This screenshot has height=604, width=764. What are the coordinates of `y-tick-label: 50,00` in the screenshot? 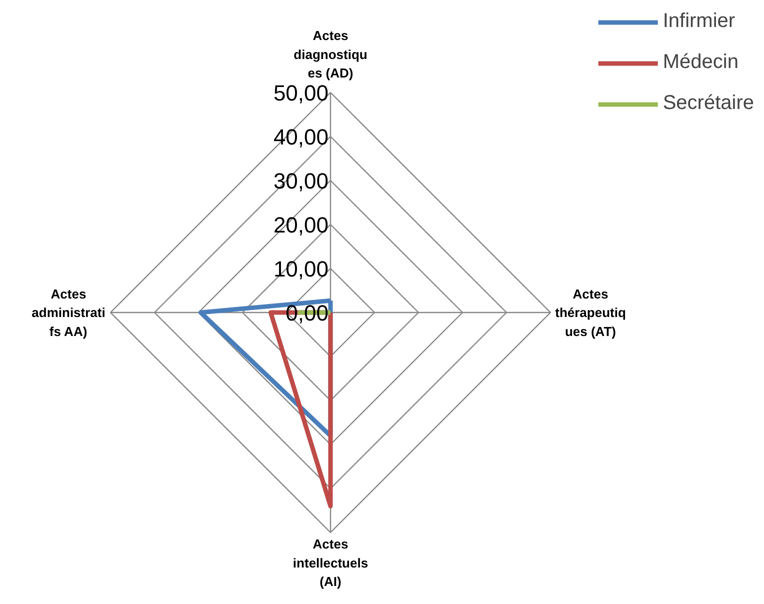 It's located at (301, 93).